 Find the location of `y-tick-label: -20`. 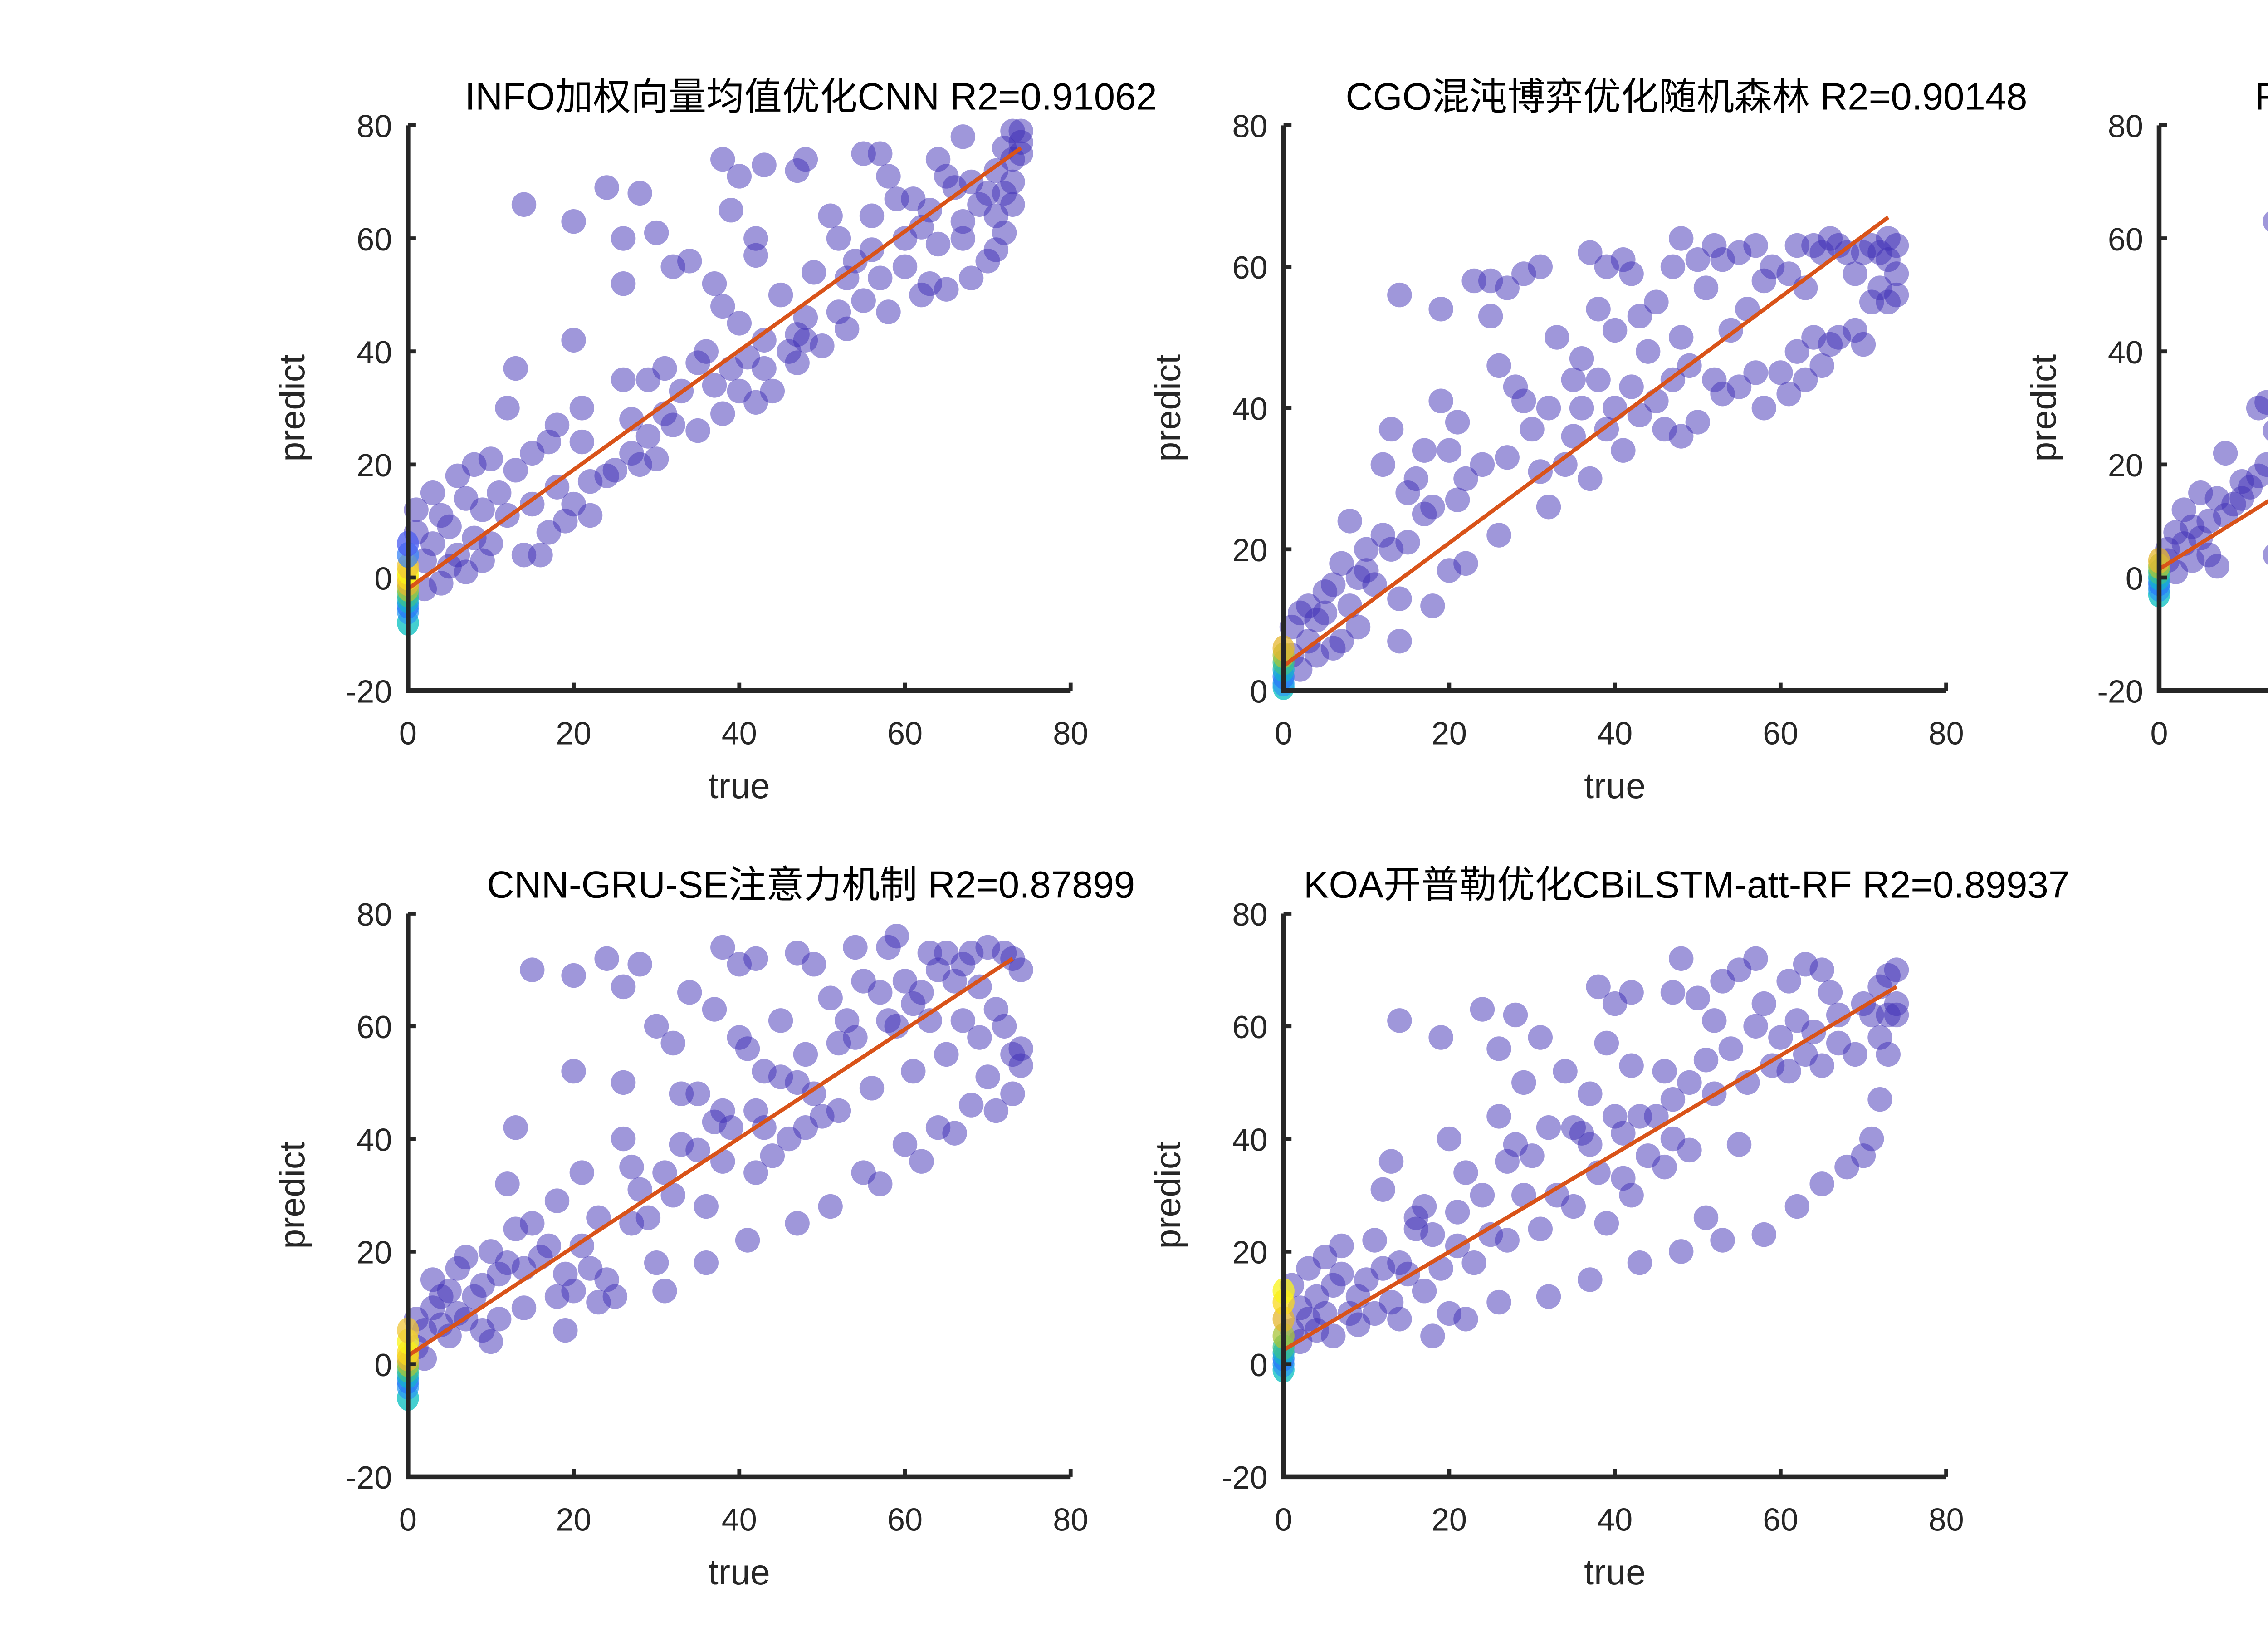

y-tick-label: -20 is located at coordinates (1245, 1477).